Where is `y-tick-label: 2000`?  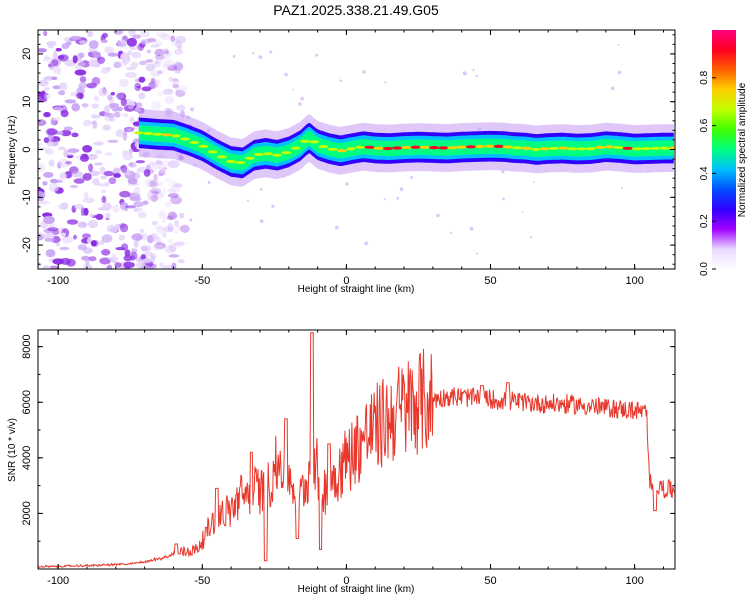
y-tick-label: 2000 is located at coordinates (27, 513).